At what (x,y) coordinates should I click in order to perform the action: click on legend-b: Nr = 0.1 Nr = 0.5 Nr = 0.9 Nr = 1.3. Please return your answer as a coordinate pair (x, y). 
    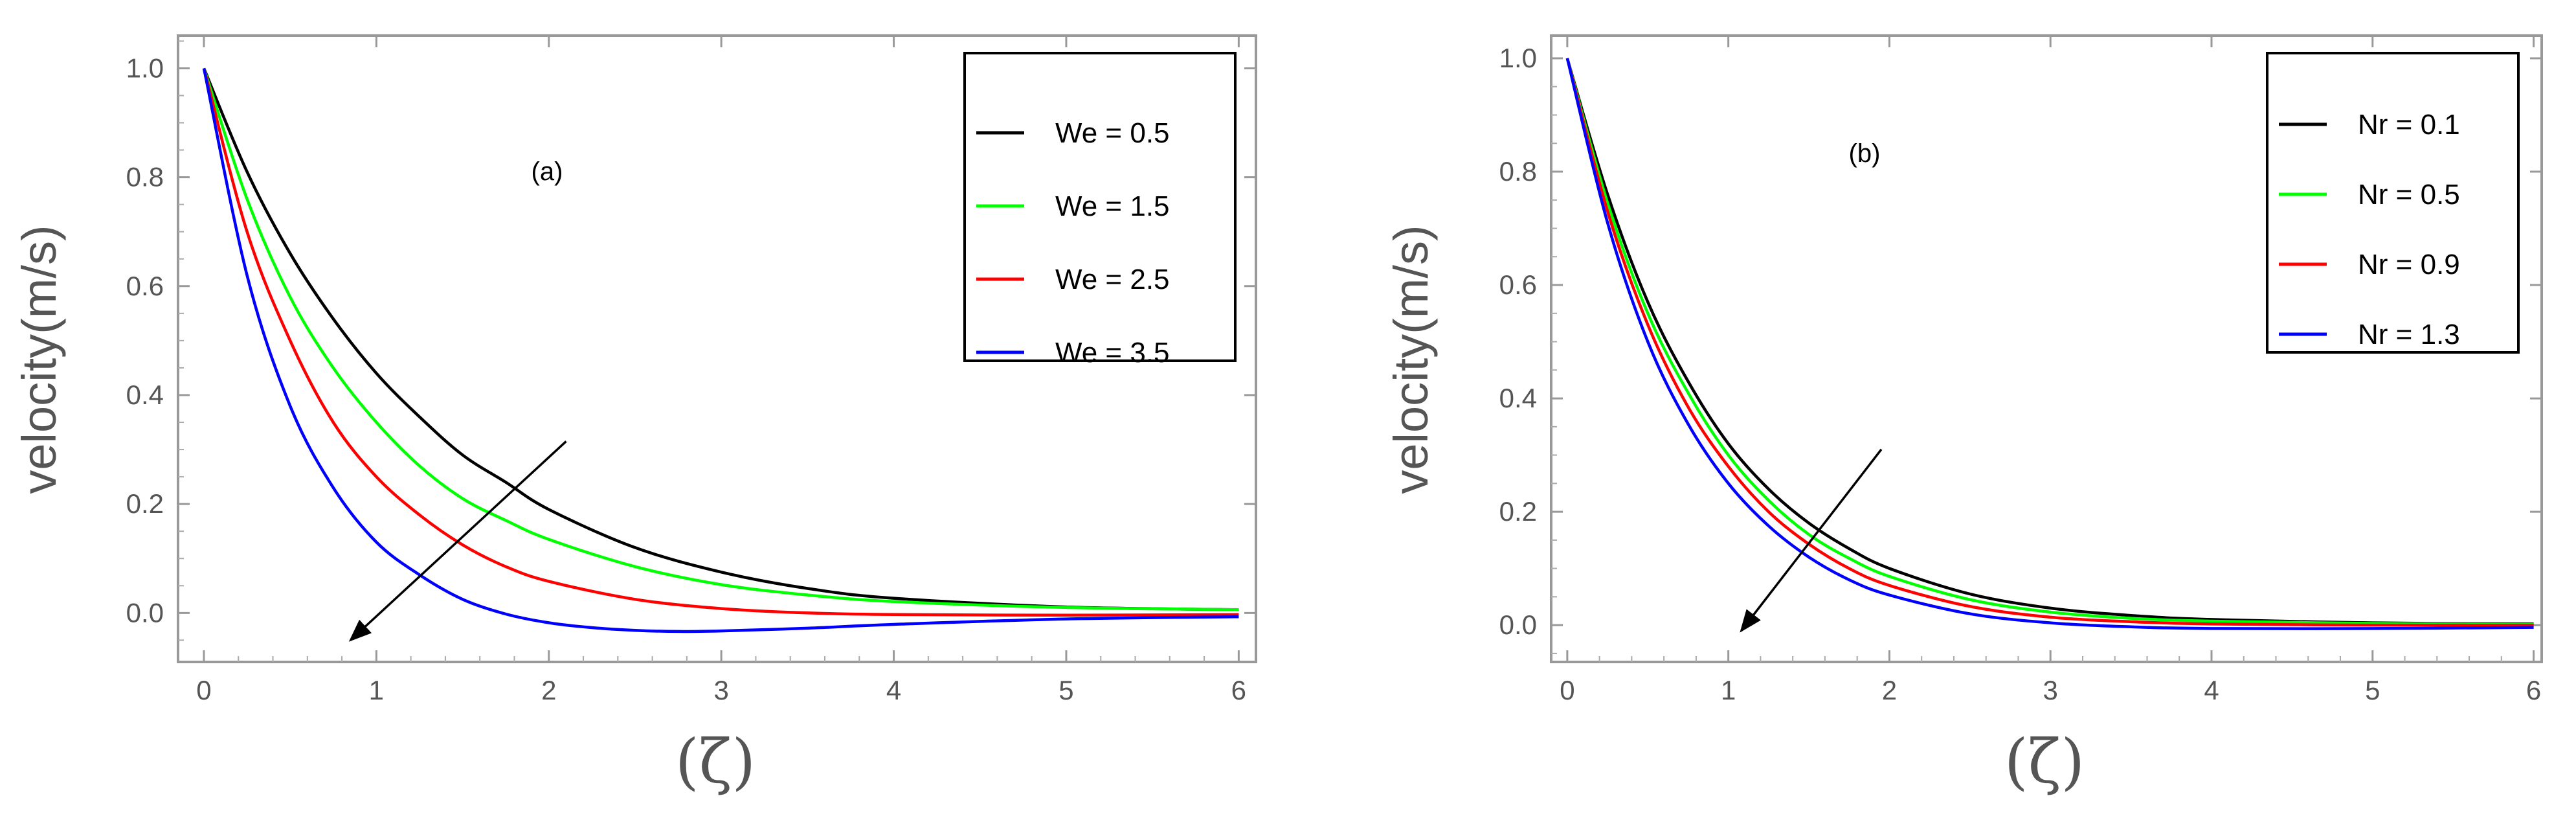
    Looking at the image, I should click on (2393, 203).